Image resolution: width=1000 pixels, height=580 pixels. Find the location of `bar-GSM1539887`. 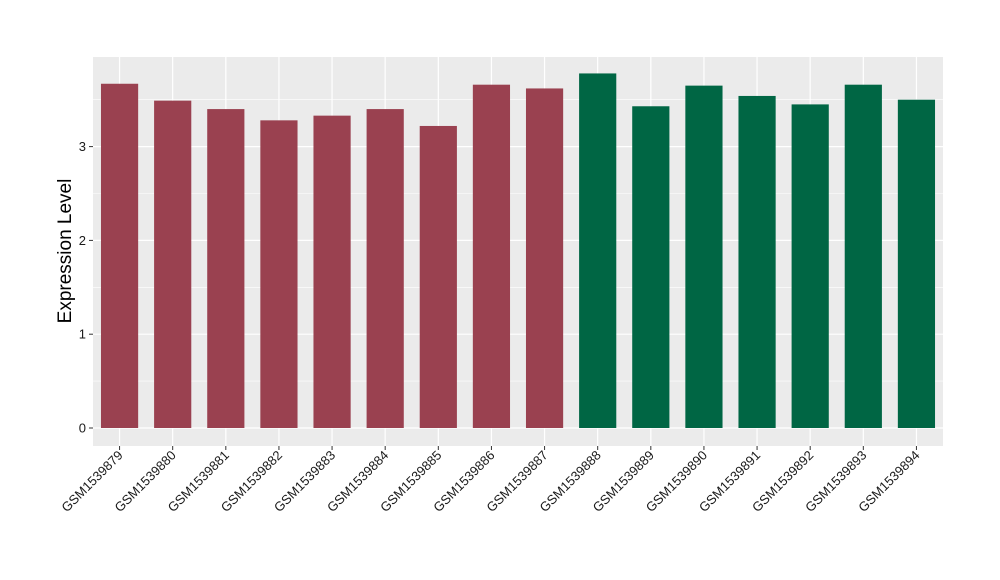

bar-GSM1539887 is located at coordinates (544, 258).